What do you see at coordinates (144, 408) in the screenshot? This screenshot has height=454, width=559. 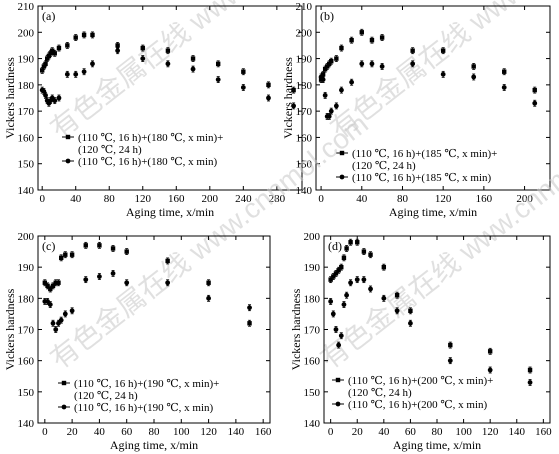 I see `legend-entry-2: (110 ℃, 16 h)+(190 ℃, x min)` at bounding box center [144, 408].